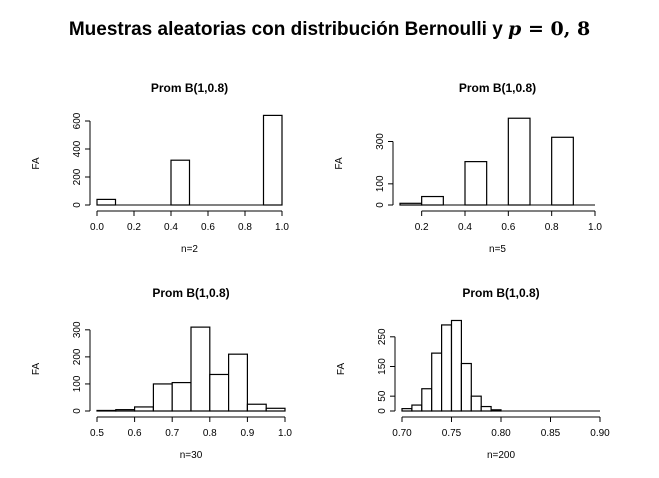 The width and height of the screenshot is (659, 478). Describe the element at coordinates (97, 433) in the screenshot. I see `x-tick-label: 0.5` at that location.